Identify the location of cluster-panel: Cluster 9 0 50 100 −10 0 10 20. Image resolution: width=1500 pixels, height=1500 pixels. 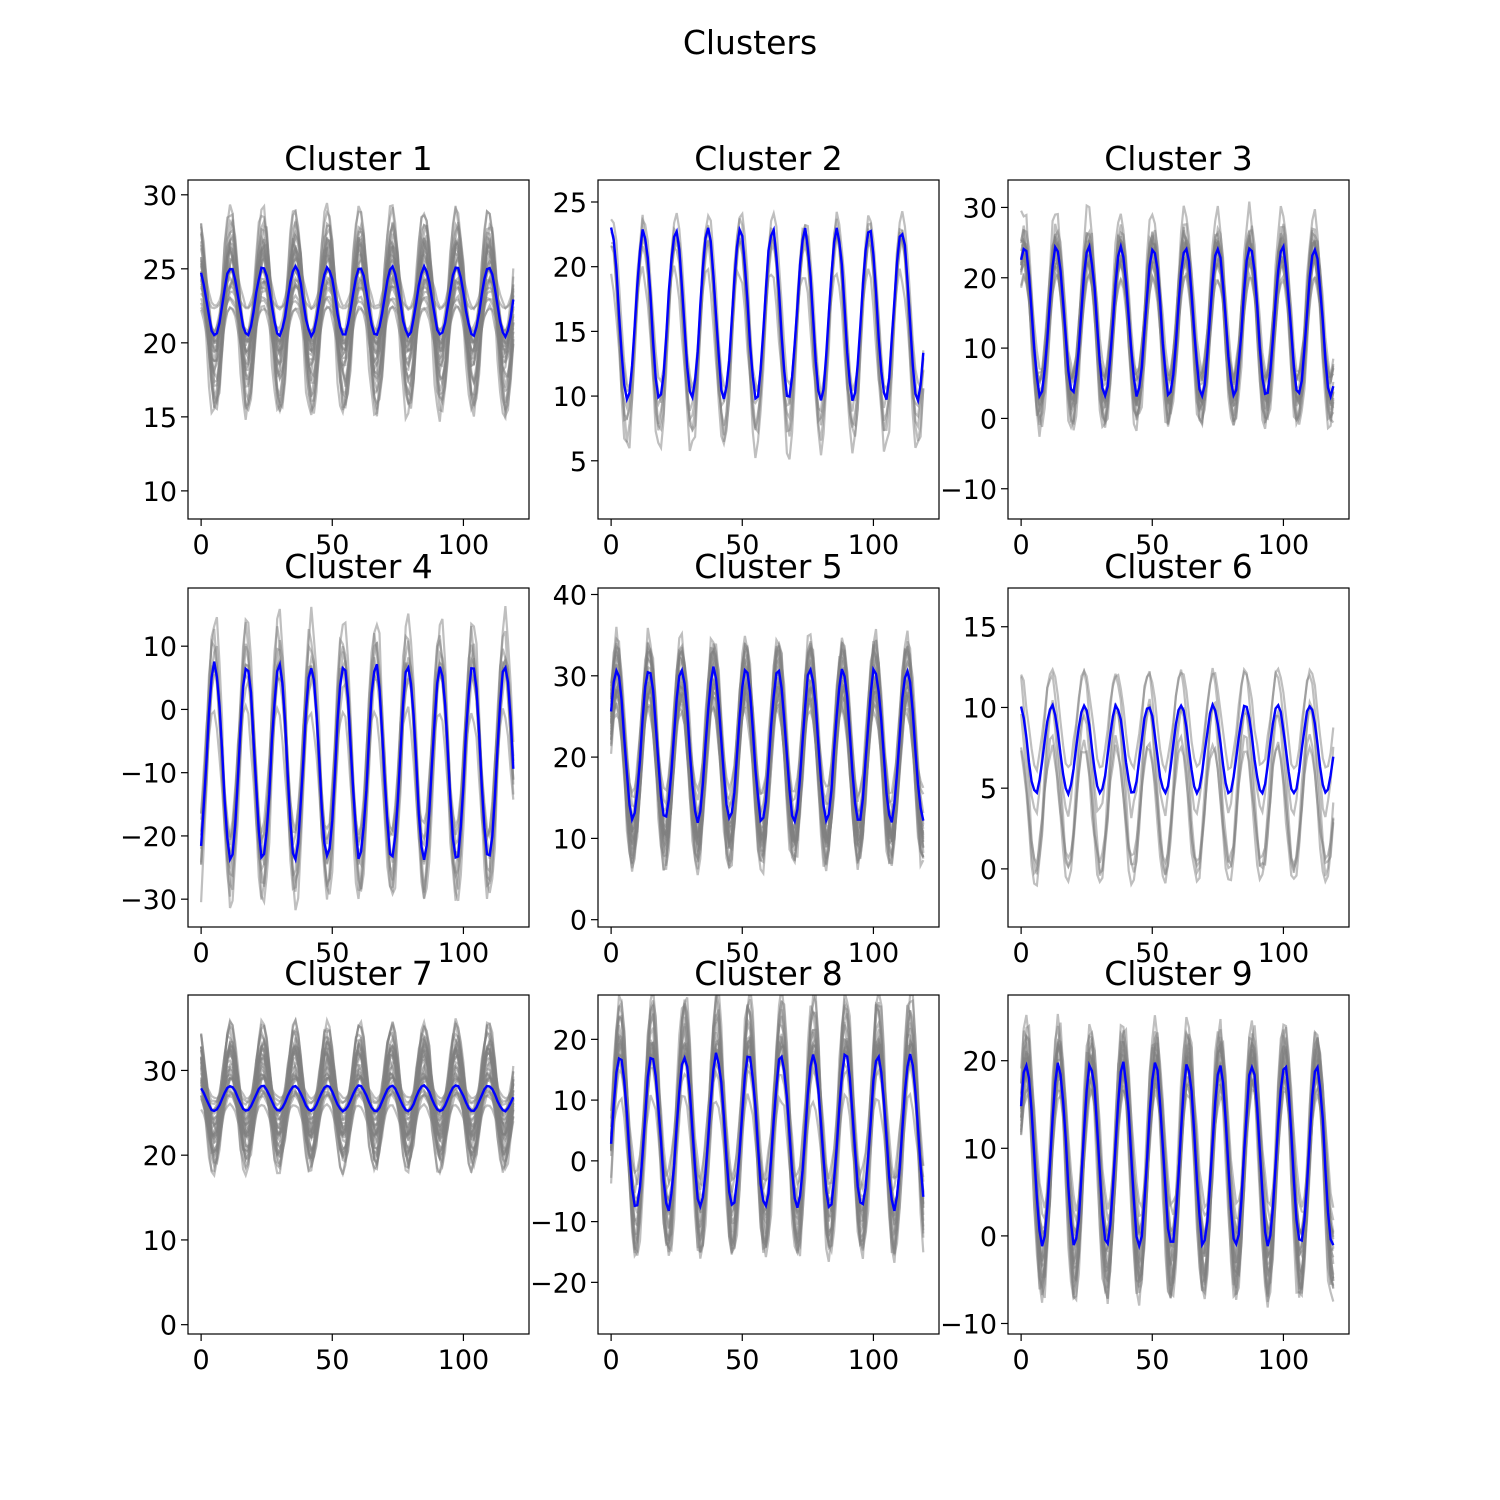
(1145, 1165).